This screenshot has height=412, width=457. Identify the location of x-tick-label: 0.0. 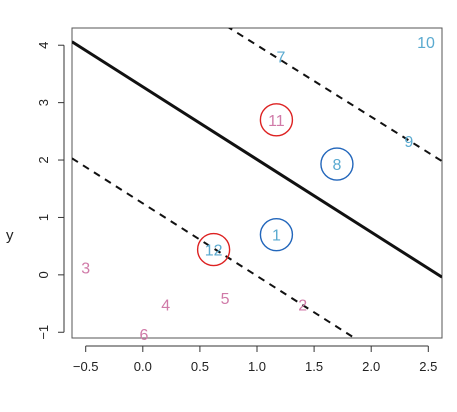
(143, 366).